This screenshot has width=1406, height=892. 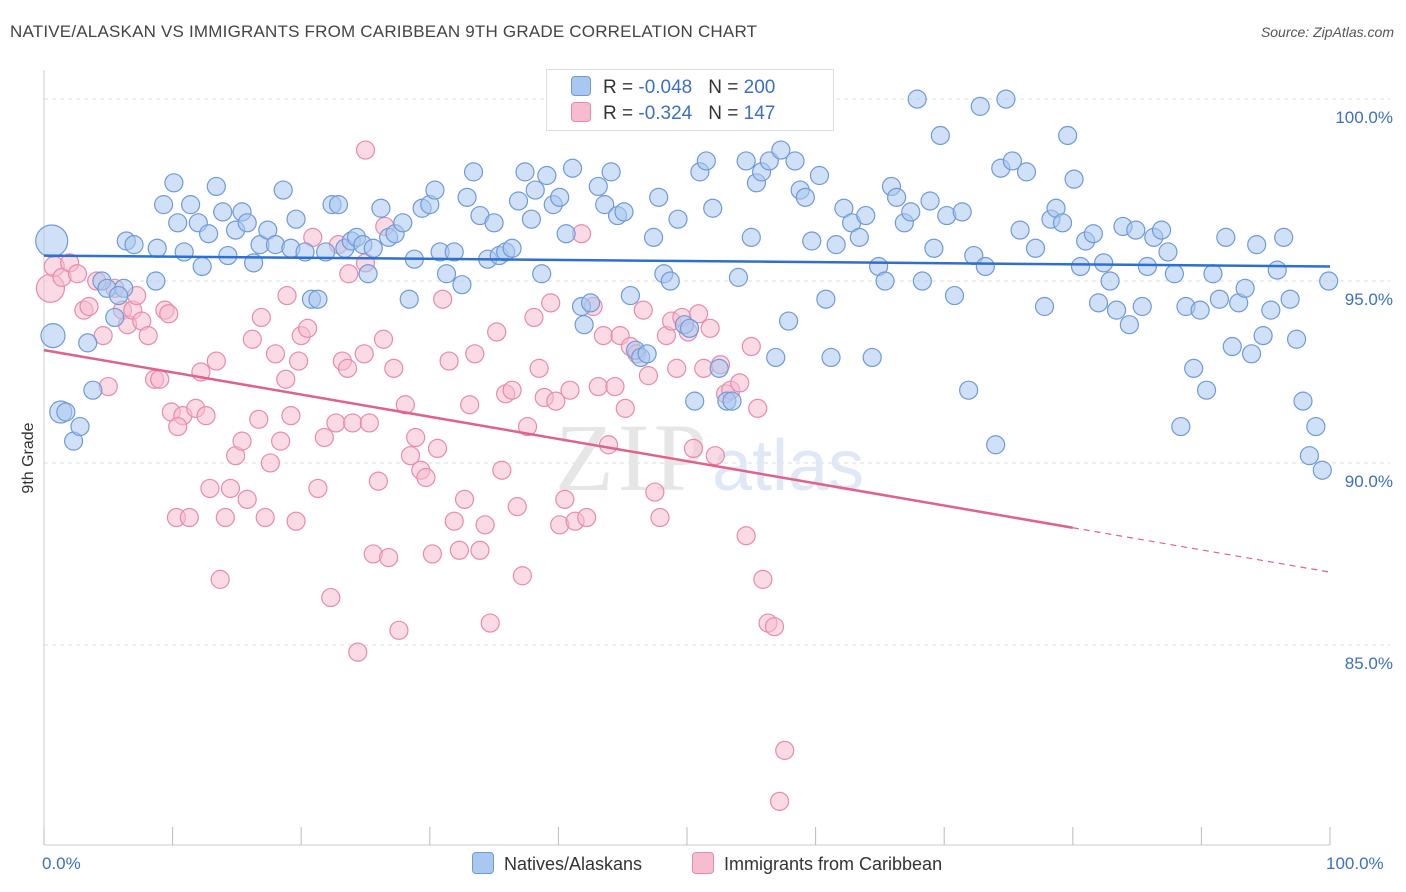 What do you see at coordinates (621, 113) in the screenshot?
I see `legend-r-label: R =` at bounding box center [621, 113].